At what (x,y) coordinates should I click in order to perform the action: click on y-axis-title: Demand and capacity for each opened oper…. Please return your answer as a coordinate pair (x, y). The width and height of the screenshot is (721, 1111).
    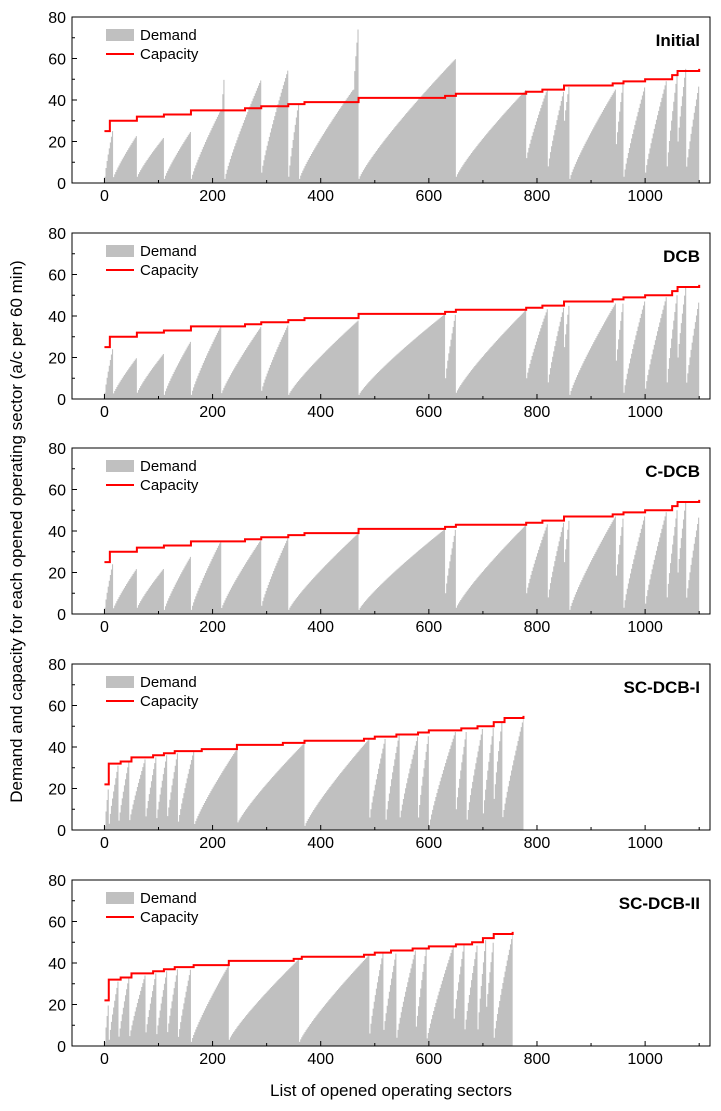
    Looking at the image, I should click on (16, 531).